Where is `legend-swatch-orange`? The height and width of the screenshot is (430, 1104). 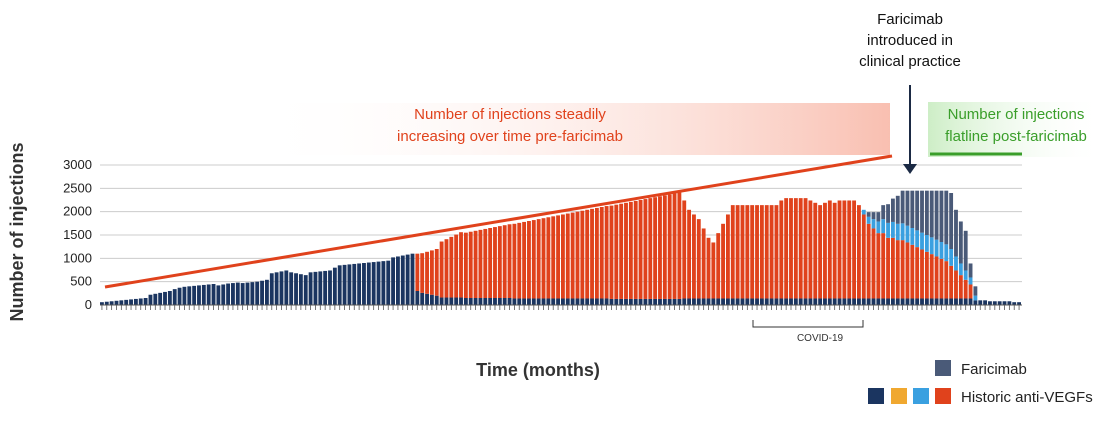 legend-swatch-orange is located at coordinates (943, 396).